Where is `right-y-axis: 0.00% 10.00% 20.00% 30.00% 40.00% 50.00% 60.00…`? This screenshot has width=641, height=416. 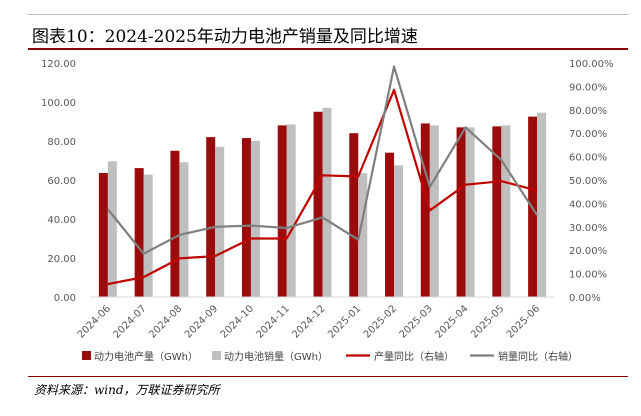 right-y-axis: 0.00% 10.00% 20.00% 30.00% 40.00% 50.00% 60.00… is located at coordinates (591, 181).